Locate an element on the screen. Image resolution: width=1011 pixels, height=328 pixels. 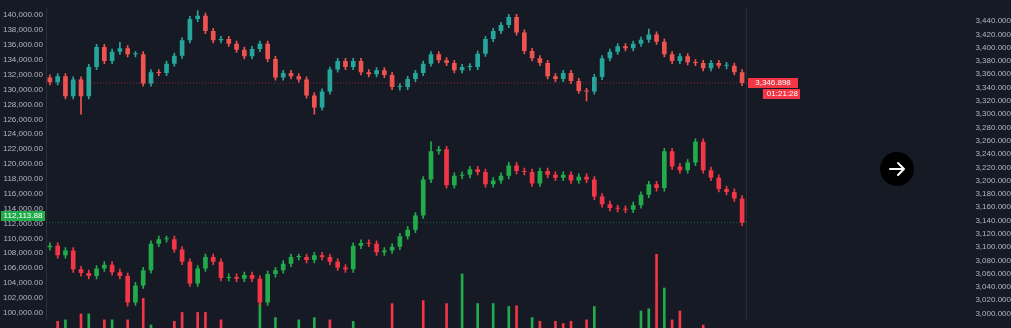
y-tick-label: 104,000.00 is located at coordinates (23, 283).